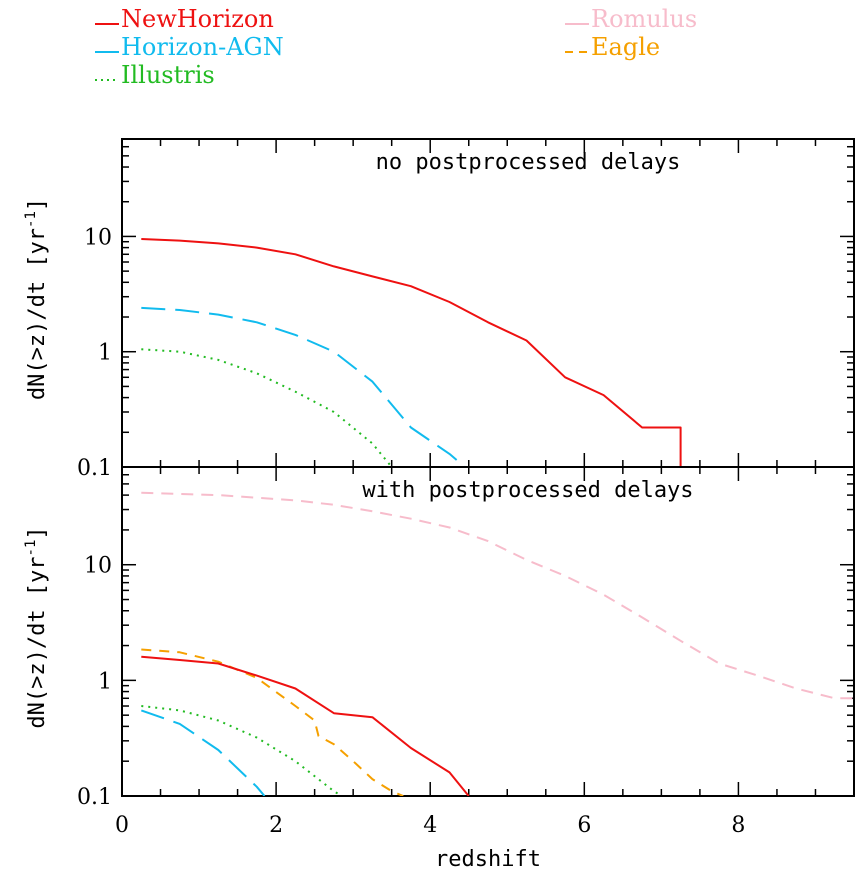 The height and width of the screenshot is (874, 858). What do you see at coordinates (738, 825) in the screenshot?
I see `x-tick-label: 8` at bounding box center [738, 825].